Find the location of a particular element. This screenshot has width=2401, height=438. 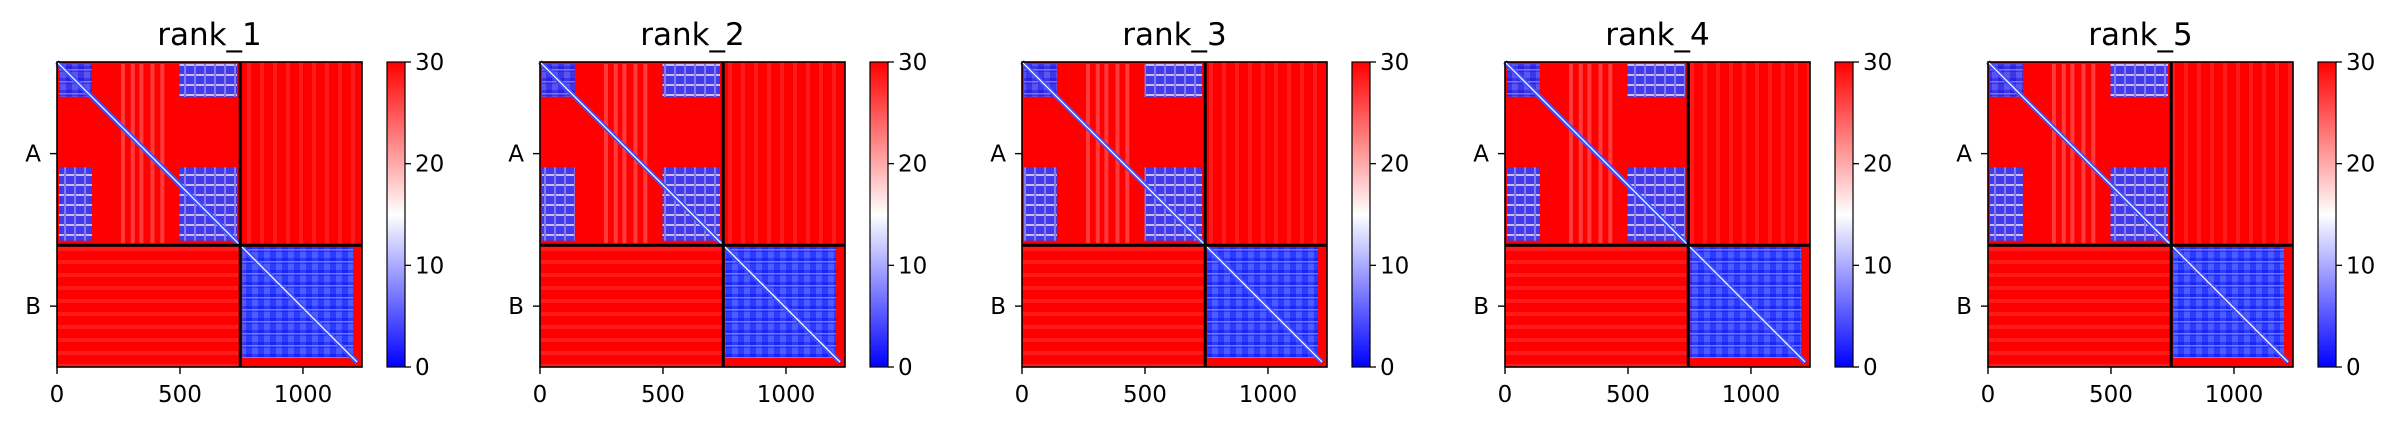

panel-title: rank_1 is located at coordinates (209, 35).